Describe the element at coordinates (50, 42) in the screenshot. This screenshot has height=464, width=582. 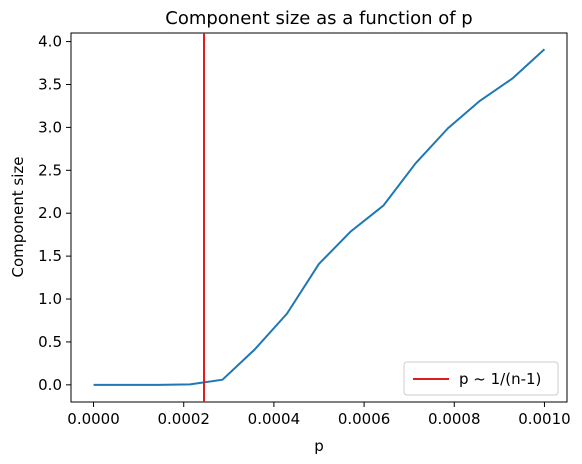
I see `y-tick-label: 4.0` at that location.